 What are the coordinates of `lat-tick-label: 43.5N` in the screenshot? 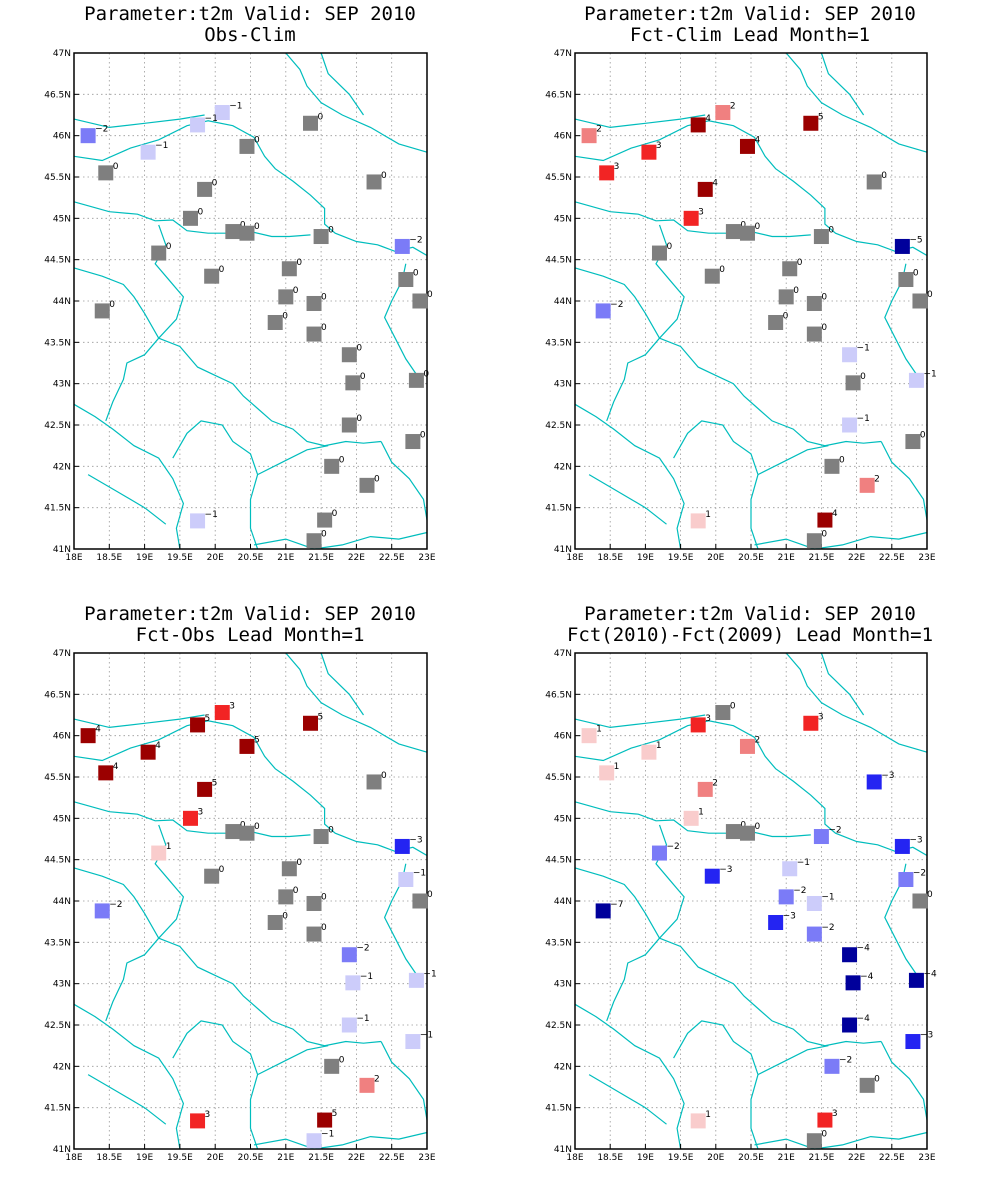 It's located at (558, 343).